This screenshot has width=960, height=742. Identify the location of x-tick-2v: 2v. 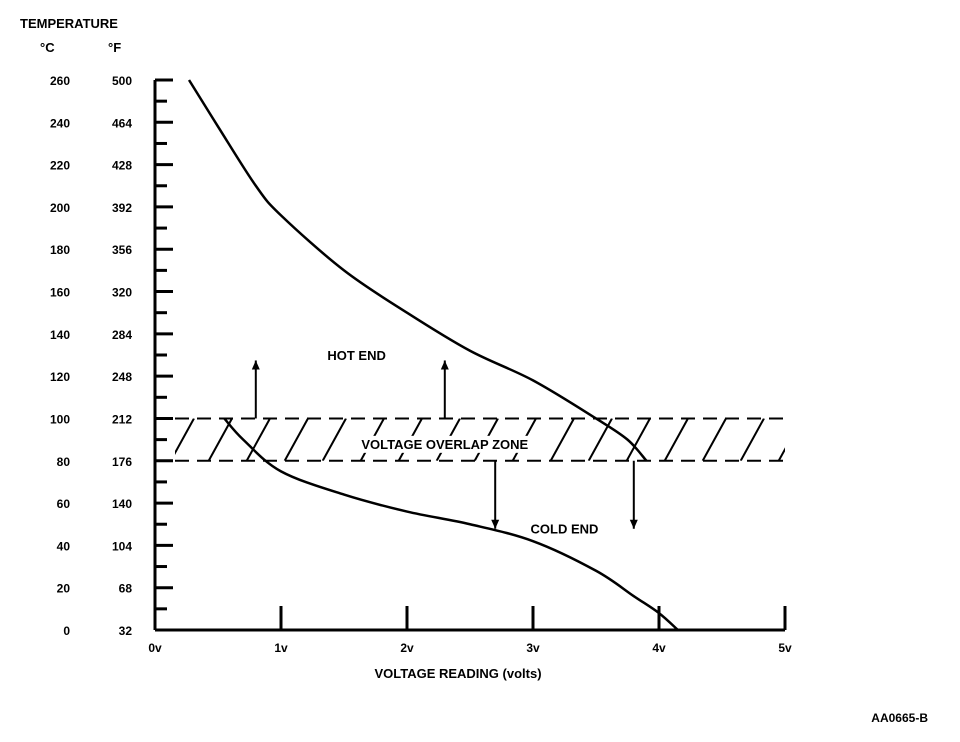
(407, 648).